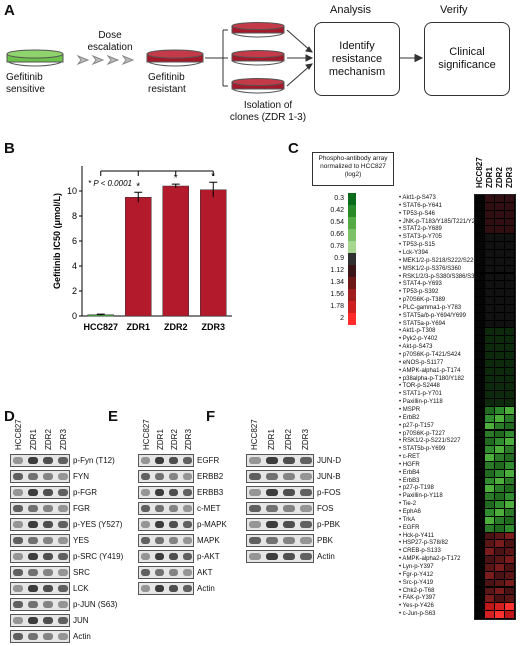  I want to click on heatmap-row-label: • ErbB3, so click(409, 480).